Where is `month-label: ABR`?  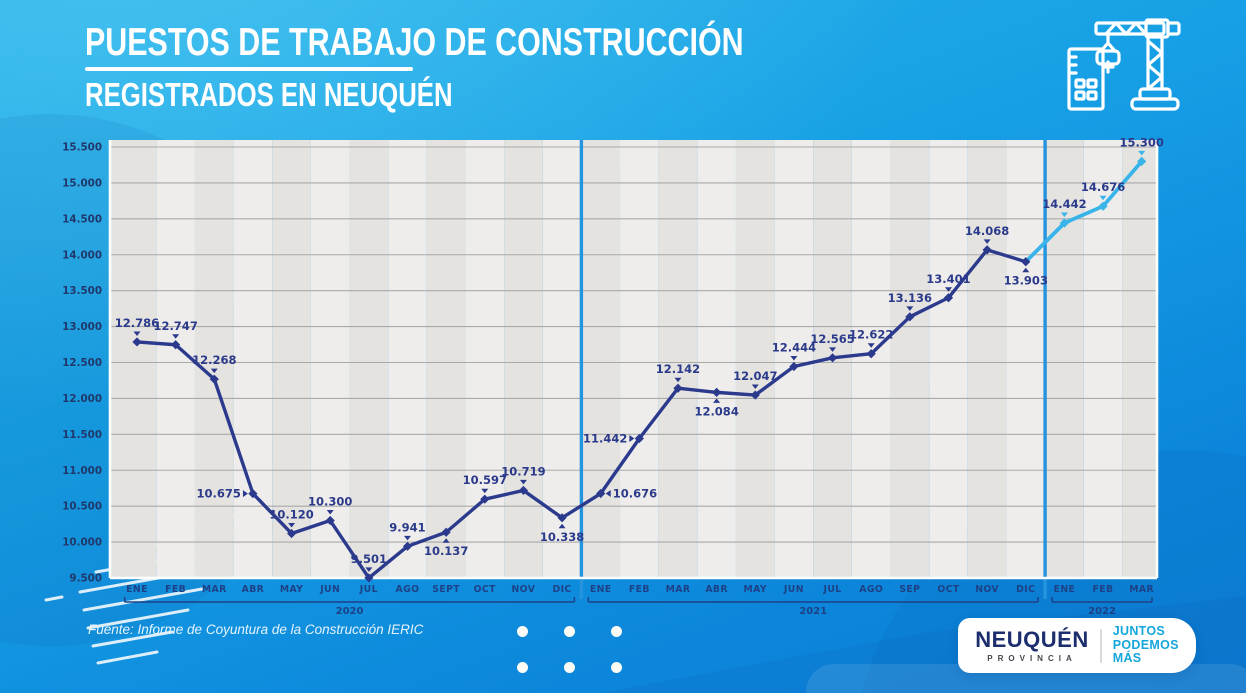 month-label: ABR is located at coordinates (716, 589).